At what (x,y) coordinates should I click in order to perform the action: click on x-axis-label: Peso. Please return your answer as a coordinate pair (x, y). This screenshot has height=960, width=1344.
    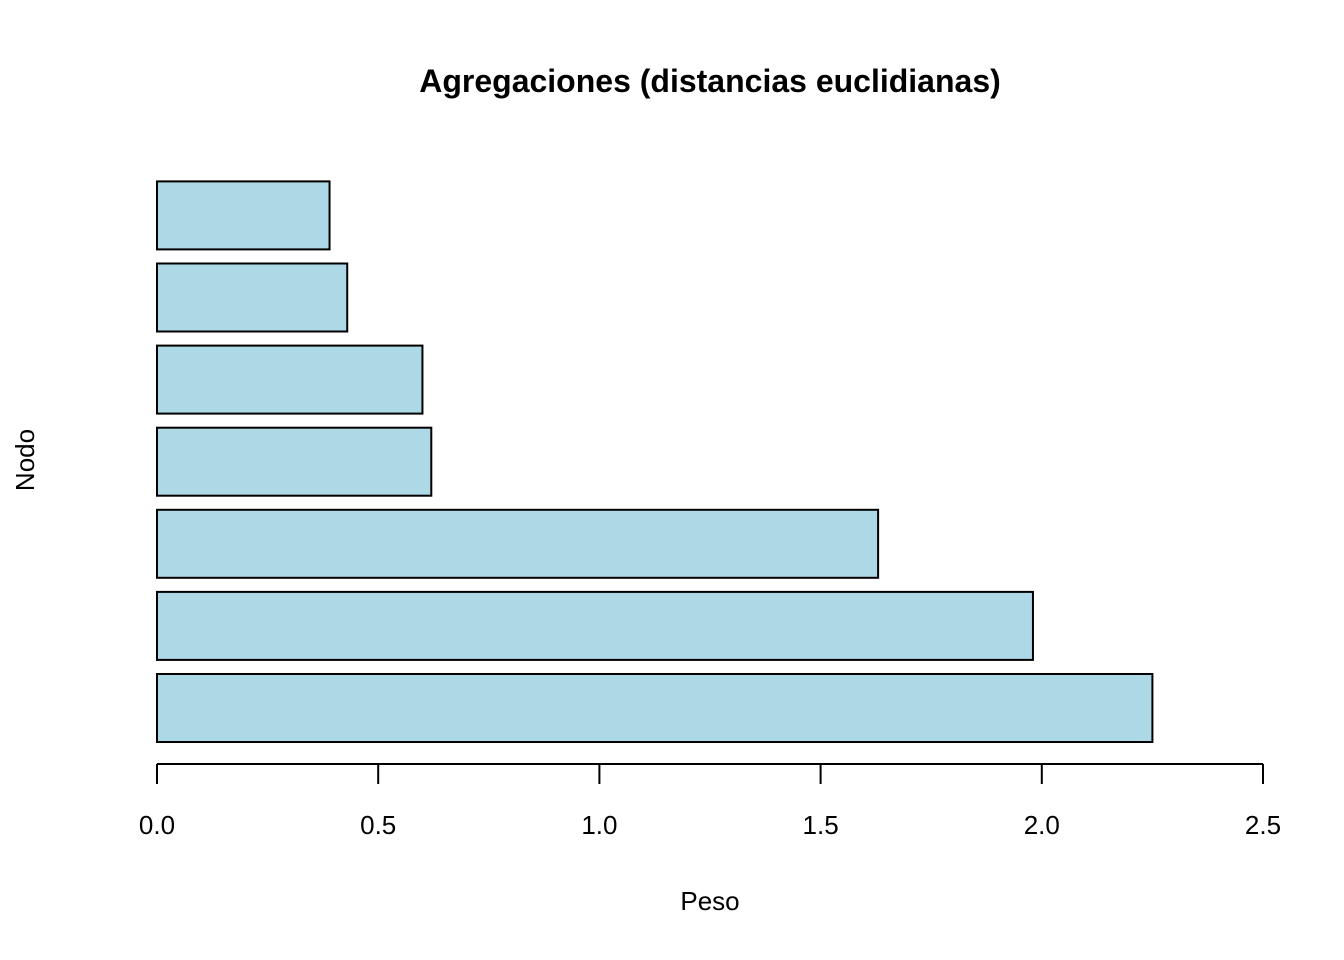
    Looking at the image, I should click on (709, 901).